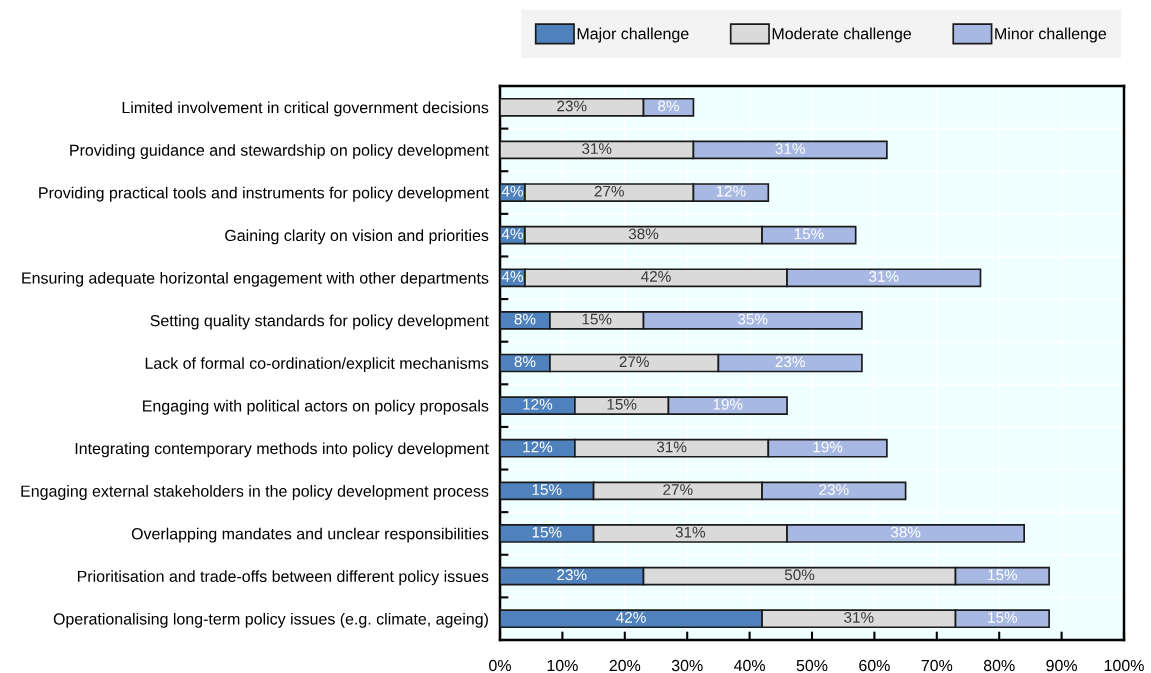 Image resolution: width=1151 pixels, height=673 pixels. What do you see at coordinates (874, 665) in the screenshot?
I see `x-tick-label: 60%` at bounding box center [874, 665].